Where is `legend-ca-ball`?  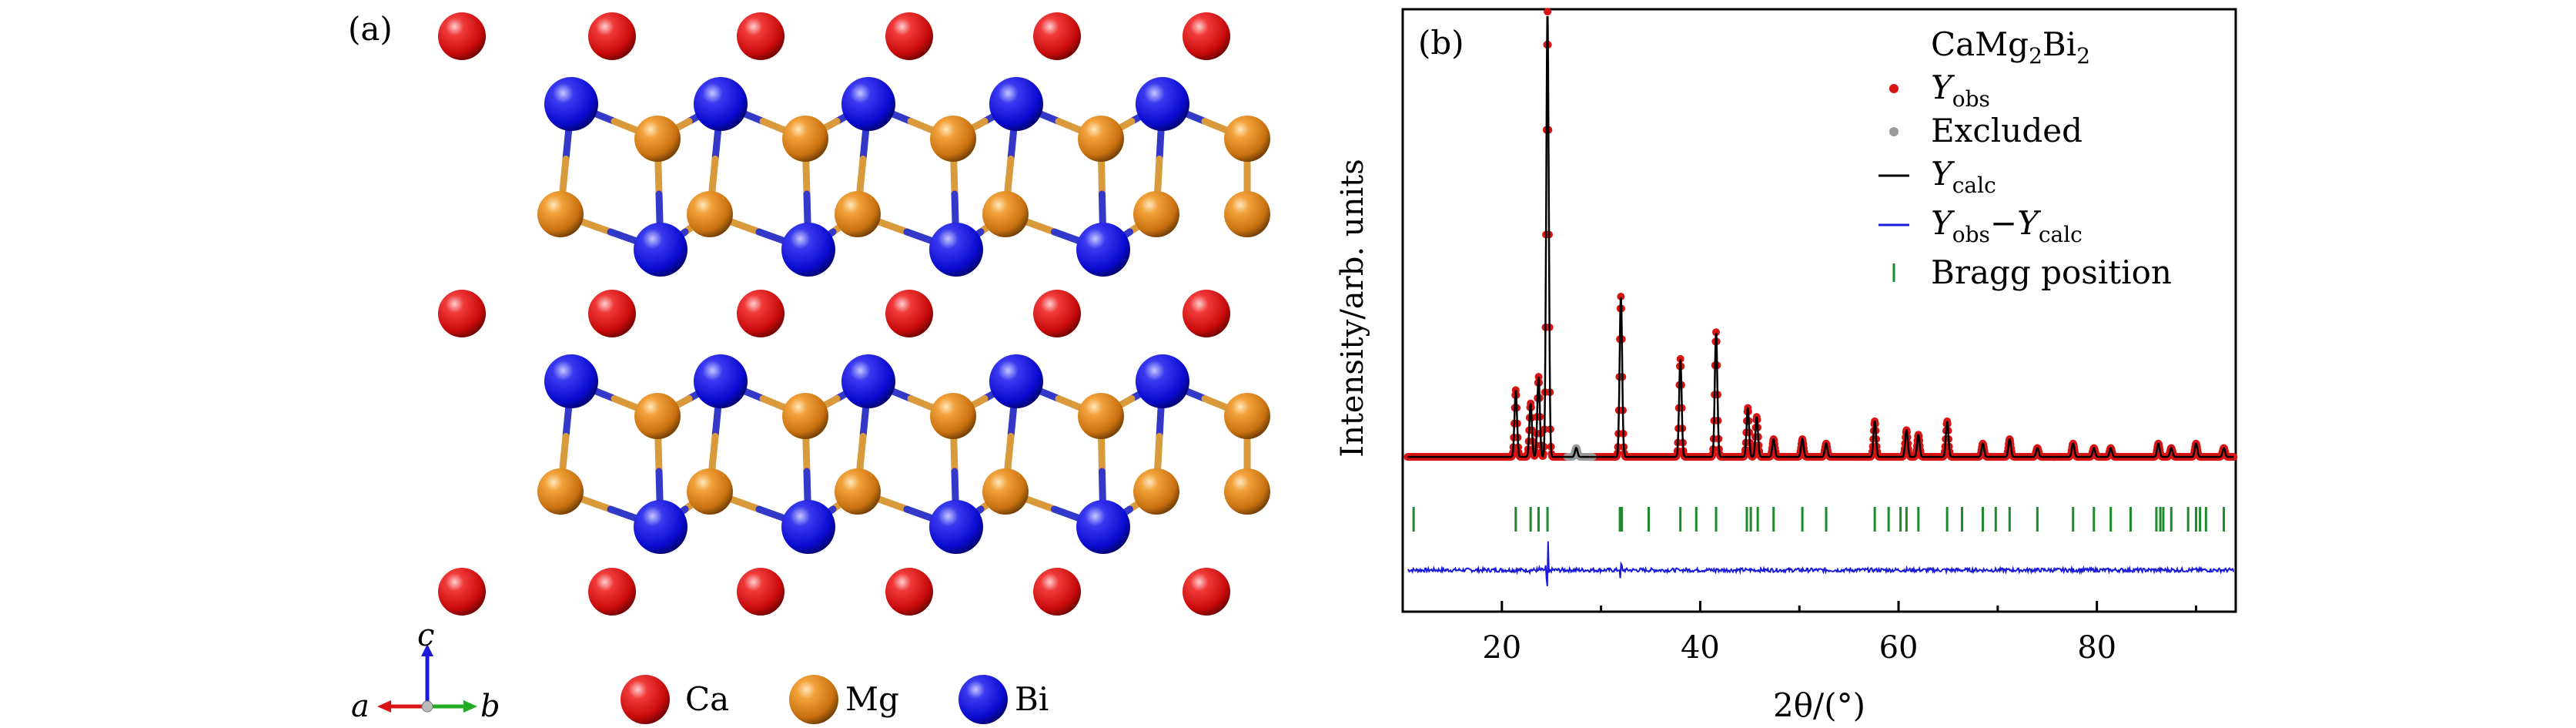
legend-ca-ball is located at coordinates (646, 699).